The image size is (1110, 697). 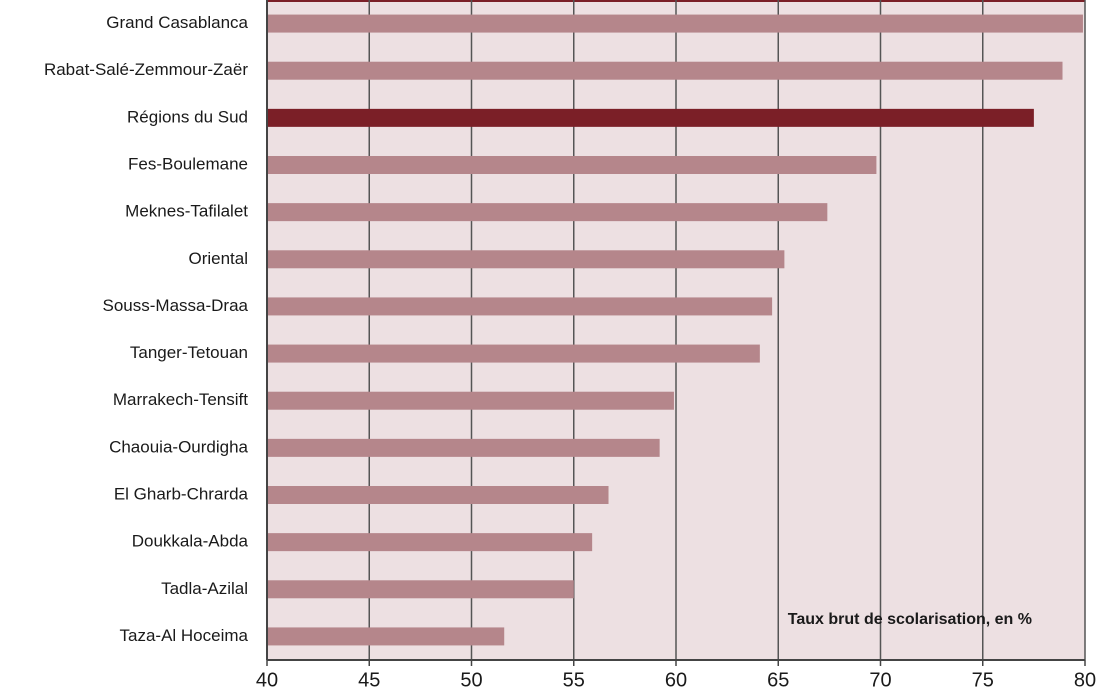 I want to click on annotation: Taux brut de scolarisation, en %, so click(x=910, y=619).